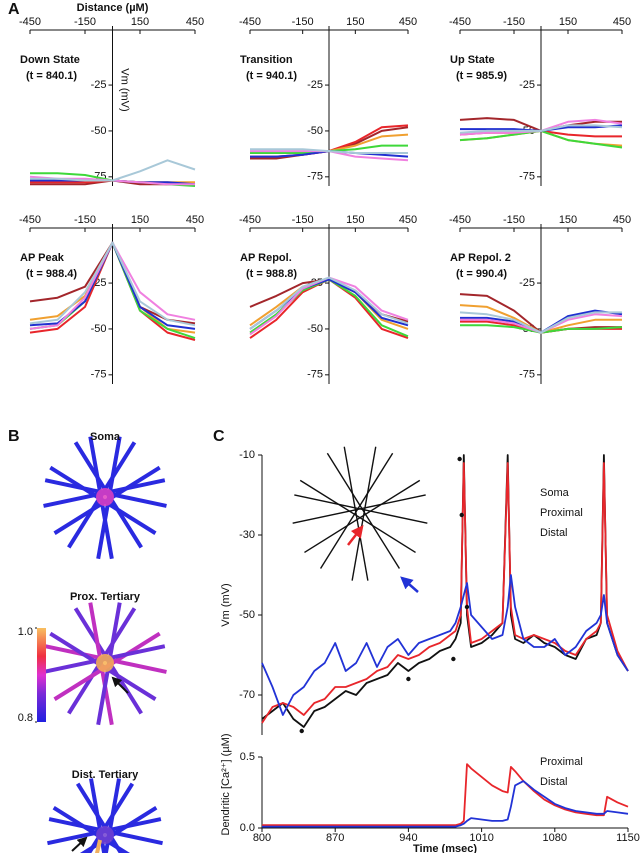  Describe the element at coordinates (408, 838) in the screenshot. I see `x-tick-label: 940` at that location.